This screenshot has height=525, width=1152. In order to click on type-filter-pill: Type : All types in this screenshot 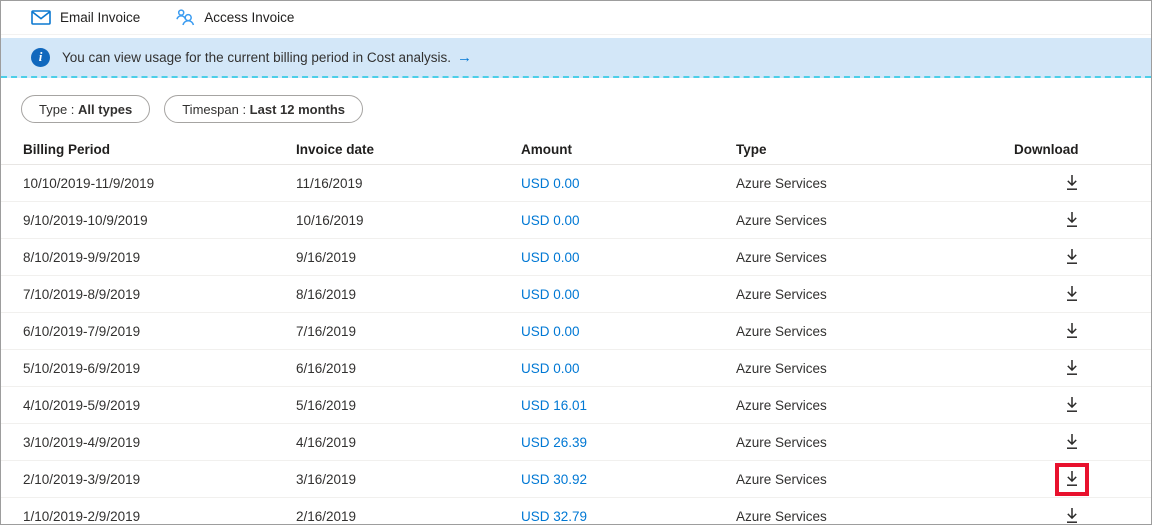, I will do `click(86, 109)`.